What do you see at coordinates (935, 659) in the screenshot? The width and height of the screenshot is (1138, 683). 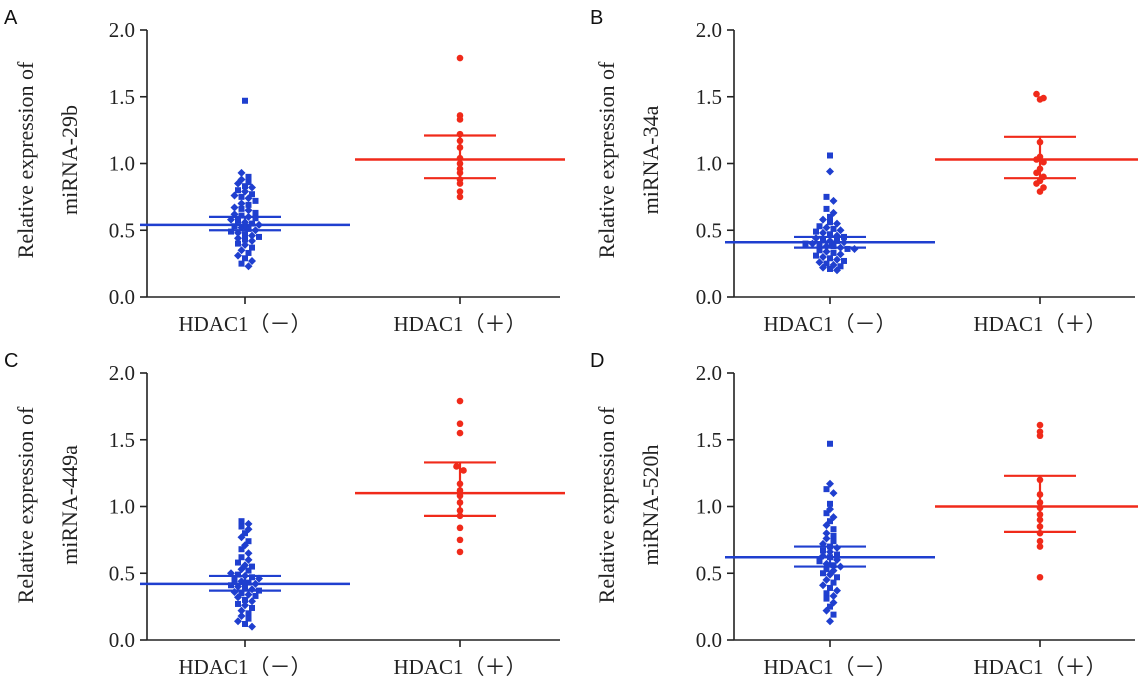 I see `x-ticks: HDAC1（－） HDAC1（＋）` at bounding box center [935, 659].